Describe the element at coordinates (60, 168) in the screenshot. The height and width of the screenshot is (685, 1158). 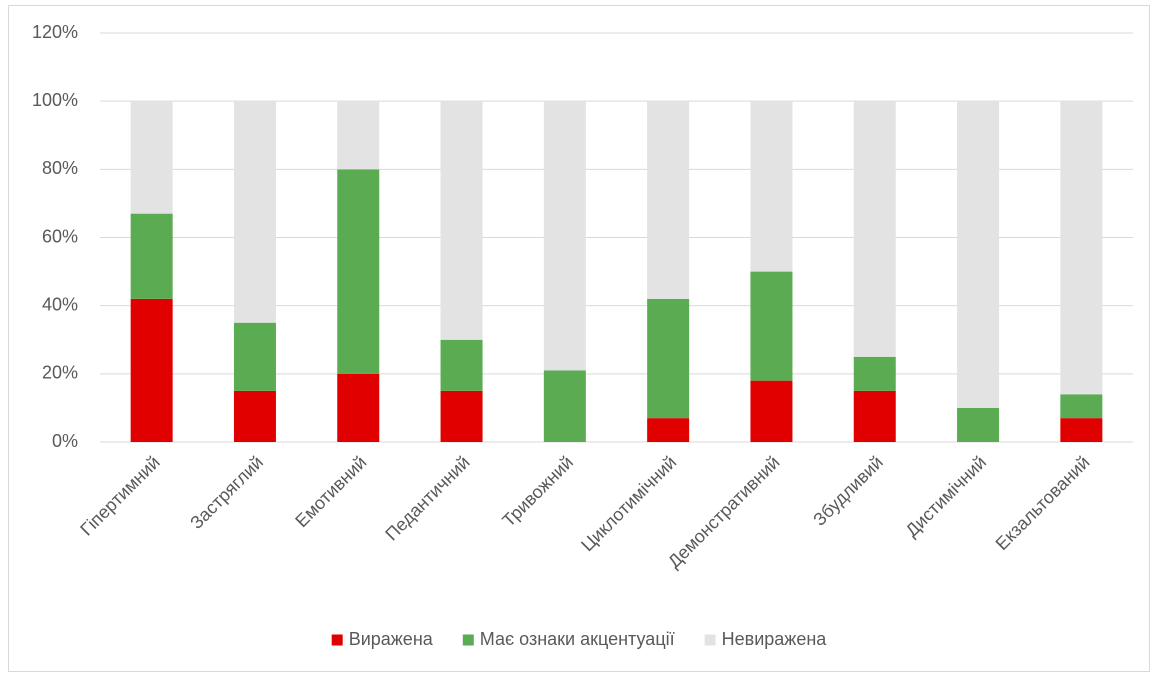
I see `y-tick-label: 80%` at that location.